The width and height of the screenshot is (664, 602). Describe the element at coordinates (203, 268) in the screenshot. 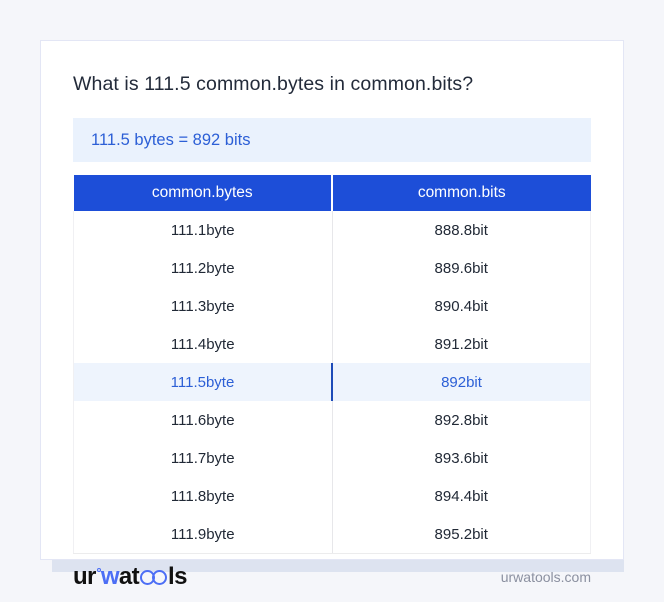

I see `cell-bytes: 111.2byte` at that location.